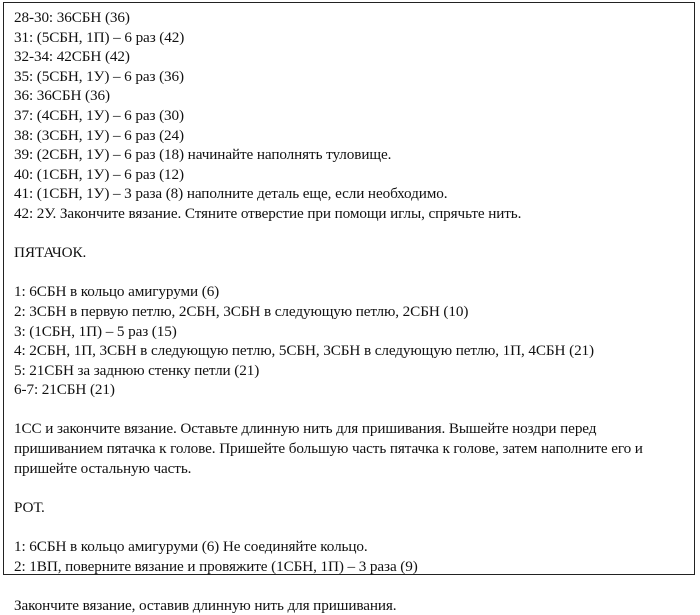 This screenshot has width=700, height=615. I want to click on section-heading: РОТ., so click(29, 507).